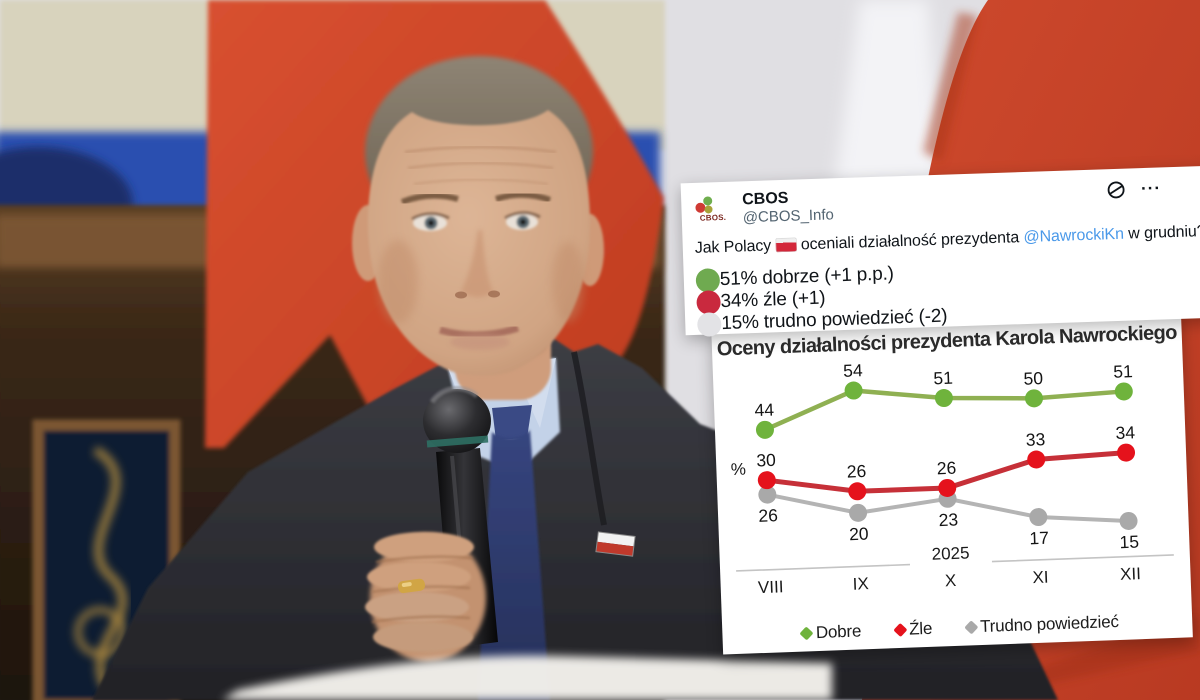  I want to click on nose, so click(477, 264).